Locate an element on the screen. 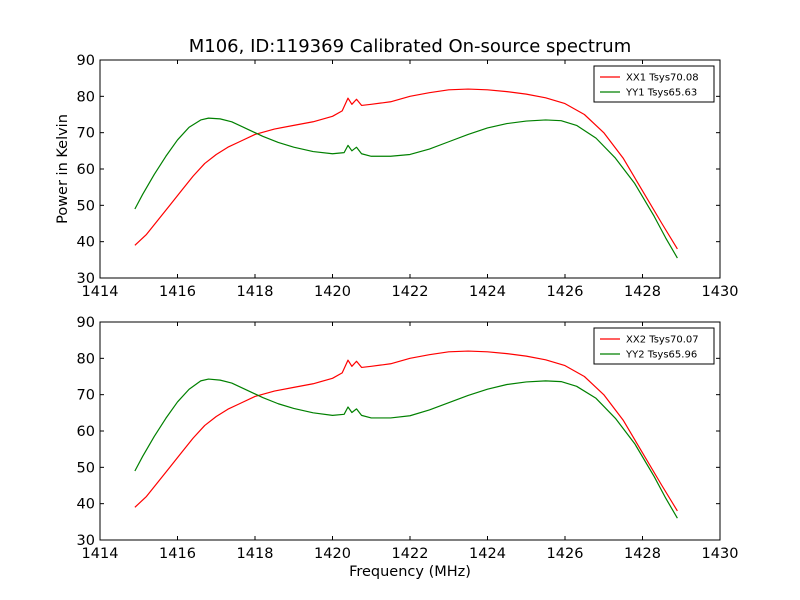  legend-label: XX1 Tsys70.08 is located at coordinates (662, 78).